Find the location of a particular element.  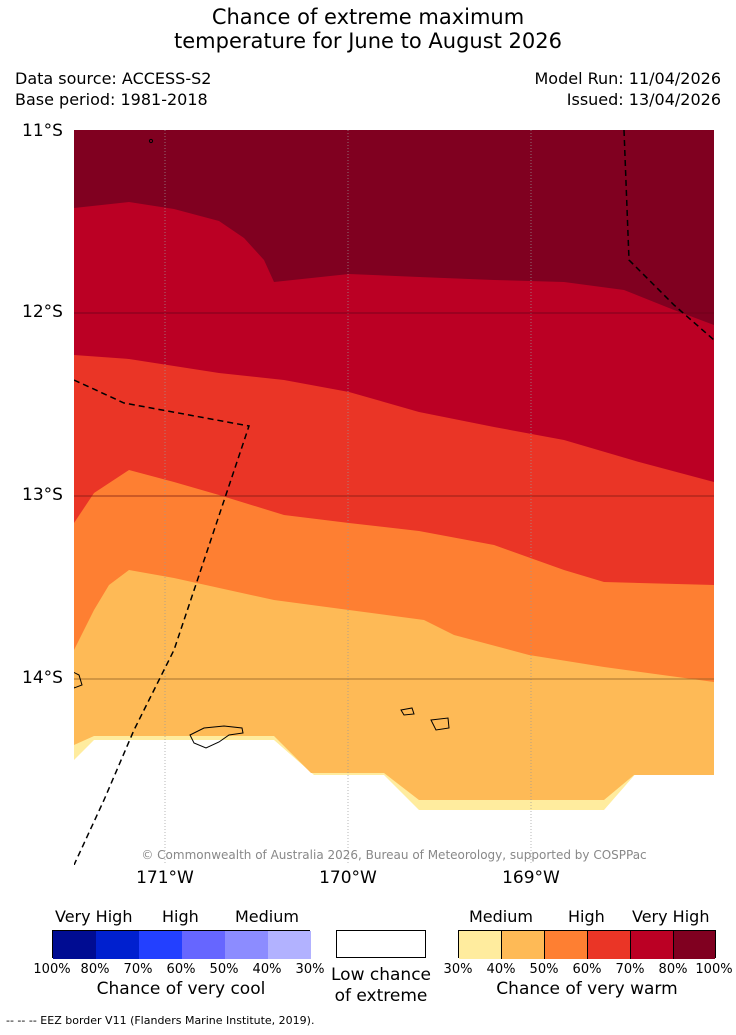

cool-pct-70: 70% is located at coordinates (138, 969).